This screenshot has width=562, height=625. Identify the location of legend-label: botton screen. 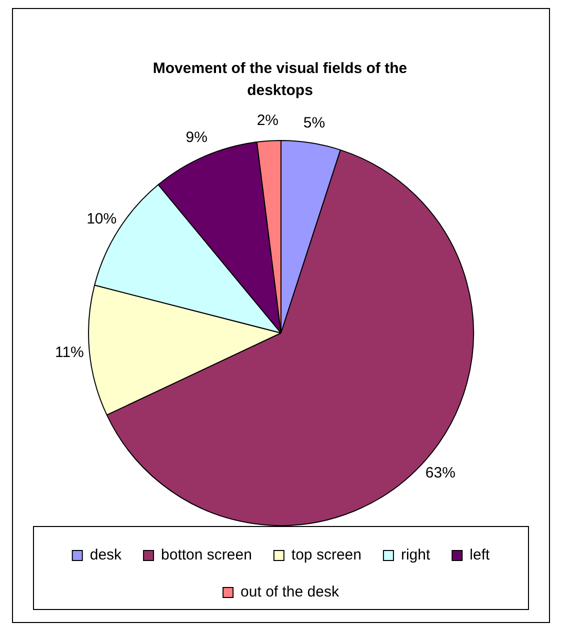
(206, 555).